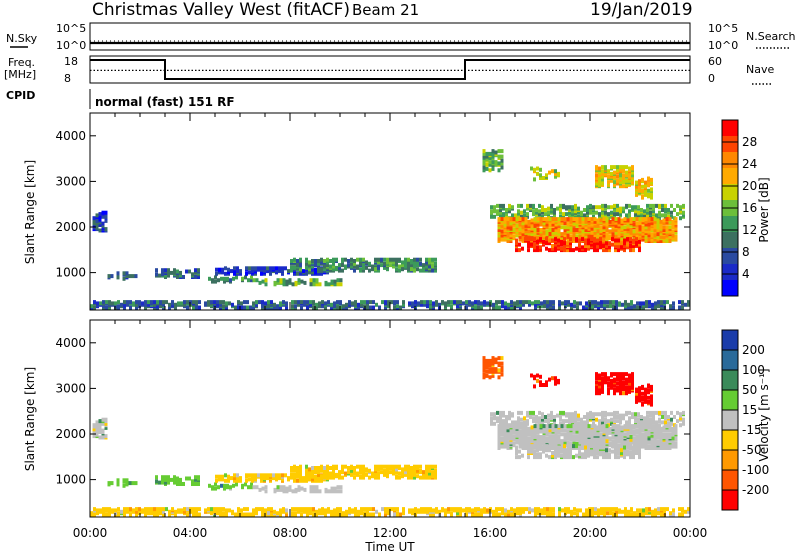 This screenshot has width=800, height=554. Describe the element at coordinates (71, 61) in the screenshot. I see `freq-tick-top: 18` at that location.